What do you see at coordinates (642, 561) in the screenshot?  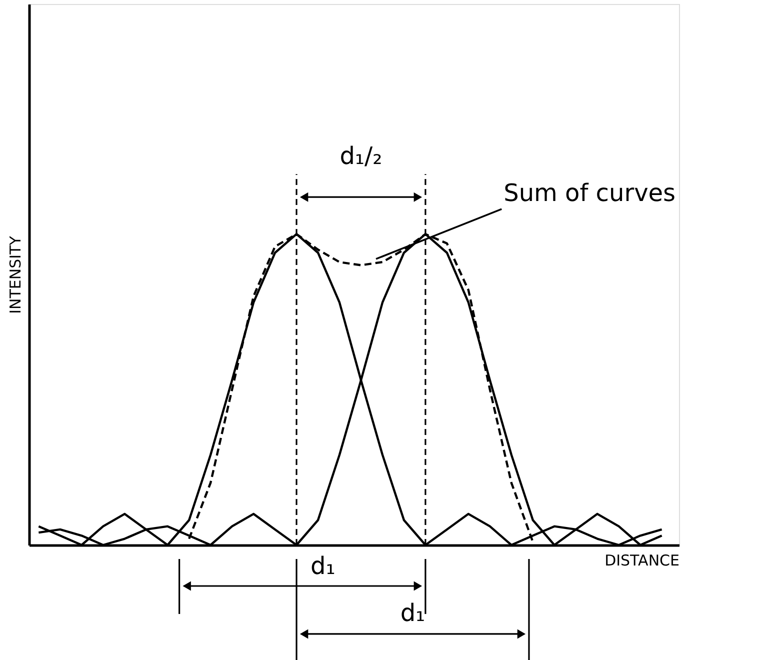 I see `x-axis-title: DISTANCE` at bounding box center [642, 561].